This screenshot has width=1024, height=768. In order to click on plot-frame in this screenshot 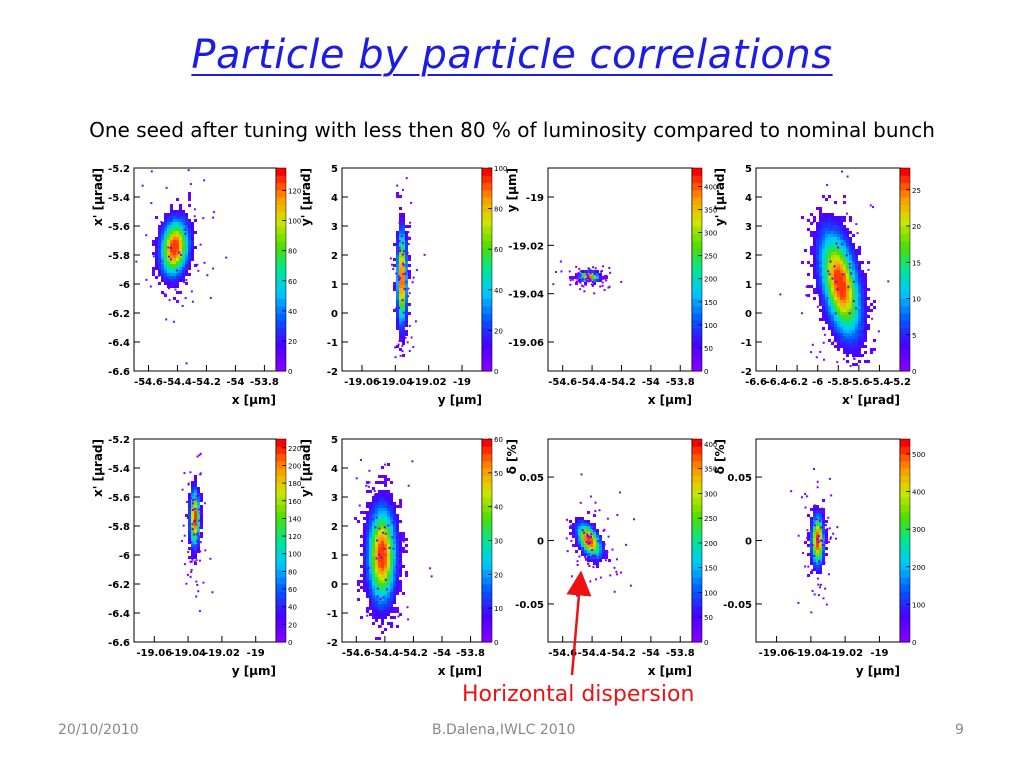, I will do `click(412, 269)`.